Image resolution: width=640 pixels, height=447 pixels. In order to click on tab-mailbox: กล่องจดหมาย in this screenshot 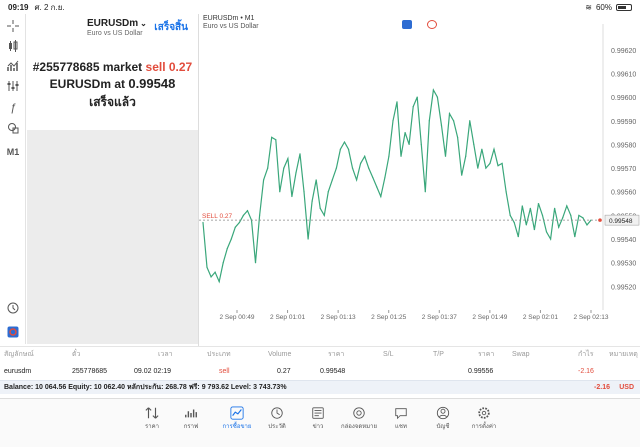, I will do `click(359, 418)`.